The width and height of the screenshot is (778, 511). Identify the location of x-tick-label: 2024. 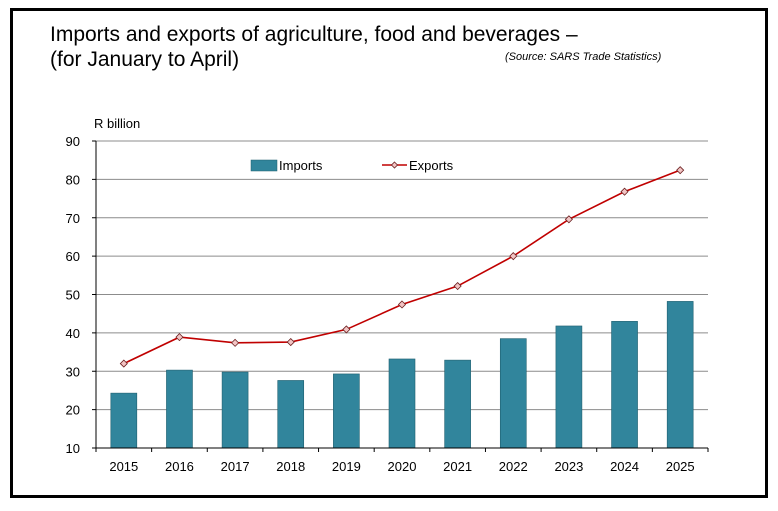
(624, 466).